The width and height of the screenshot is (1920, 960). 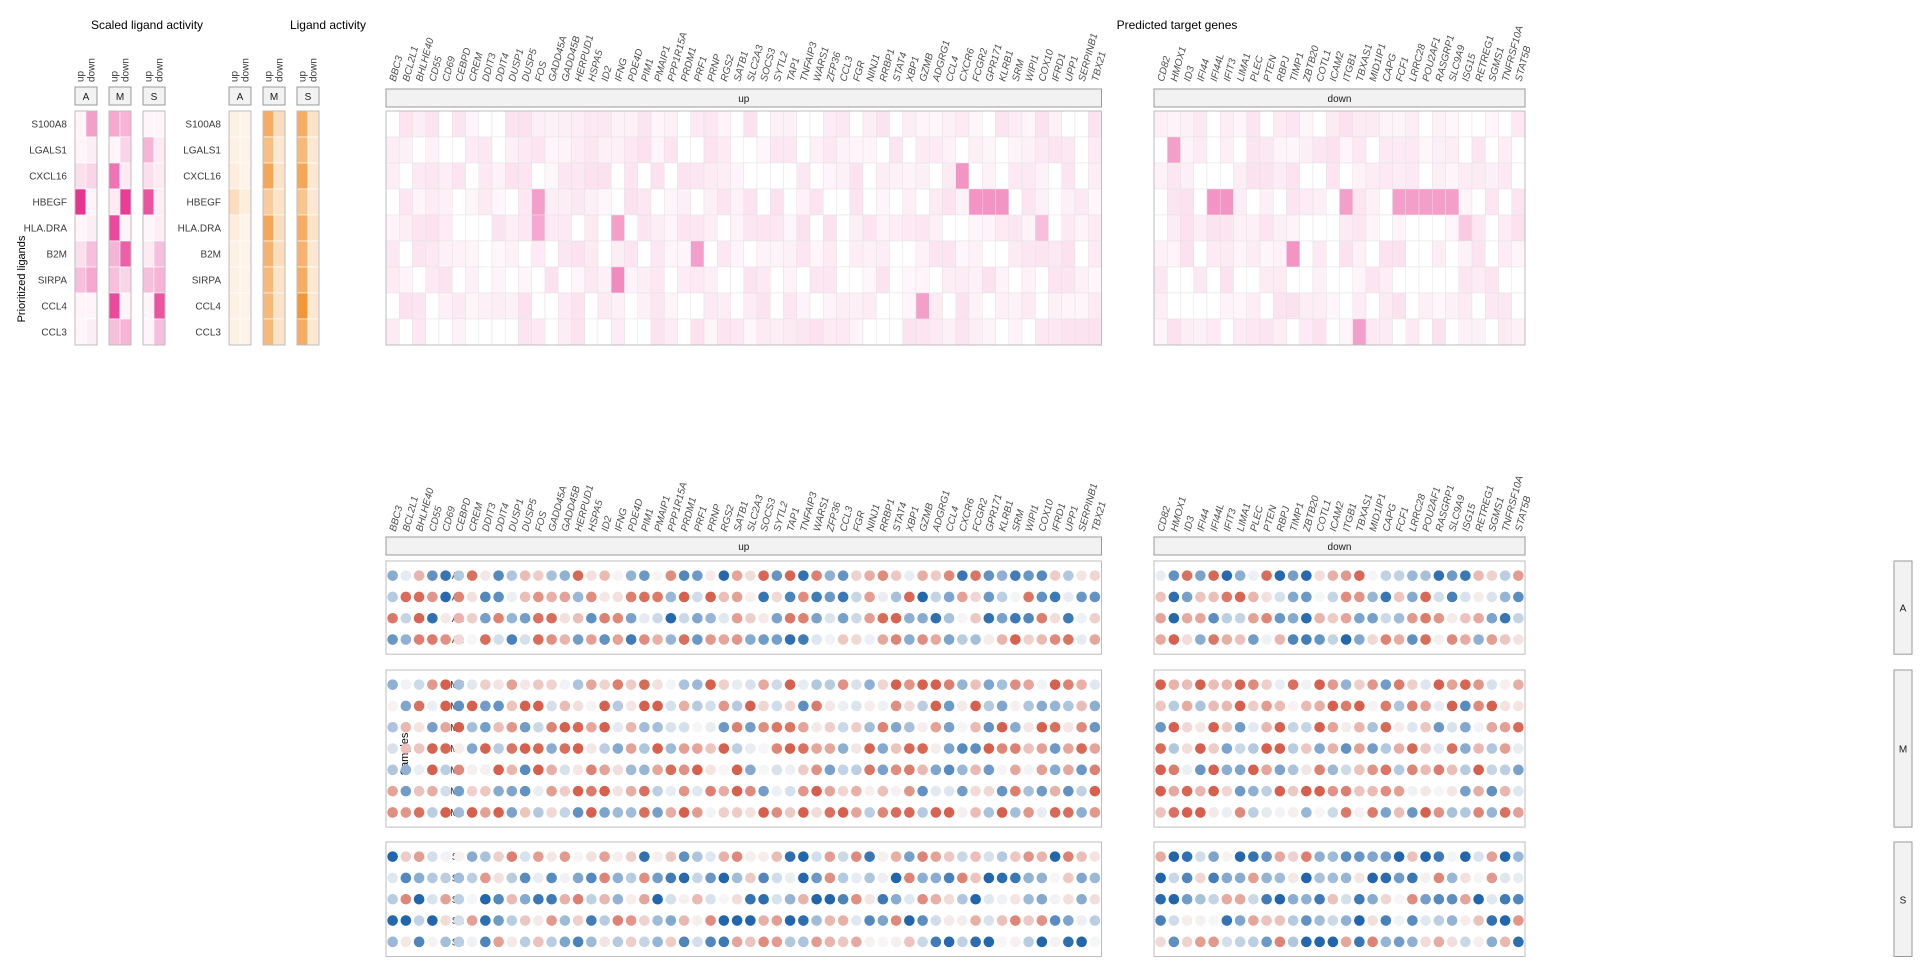 What do you see at coordinates (210, 255) in the screenshot?
I see `ligand-label-b2m: B2M` at bounding box center [210, 255].